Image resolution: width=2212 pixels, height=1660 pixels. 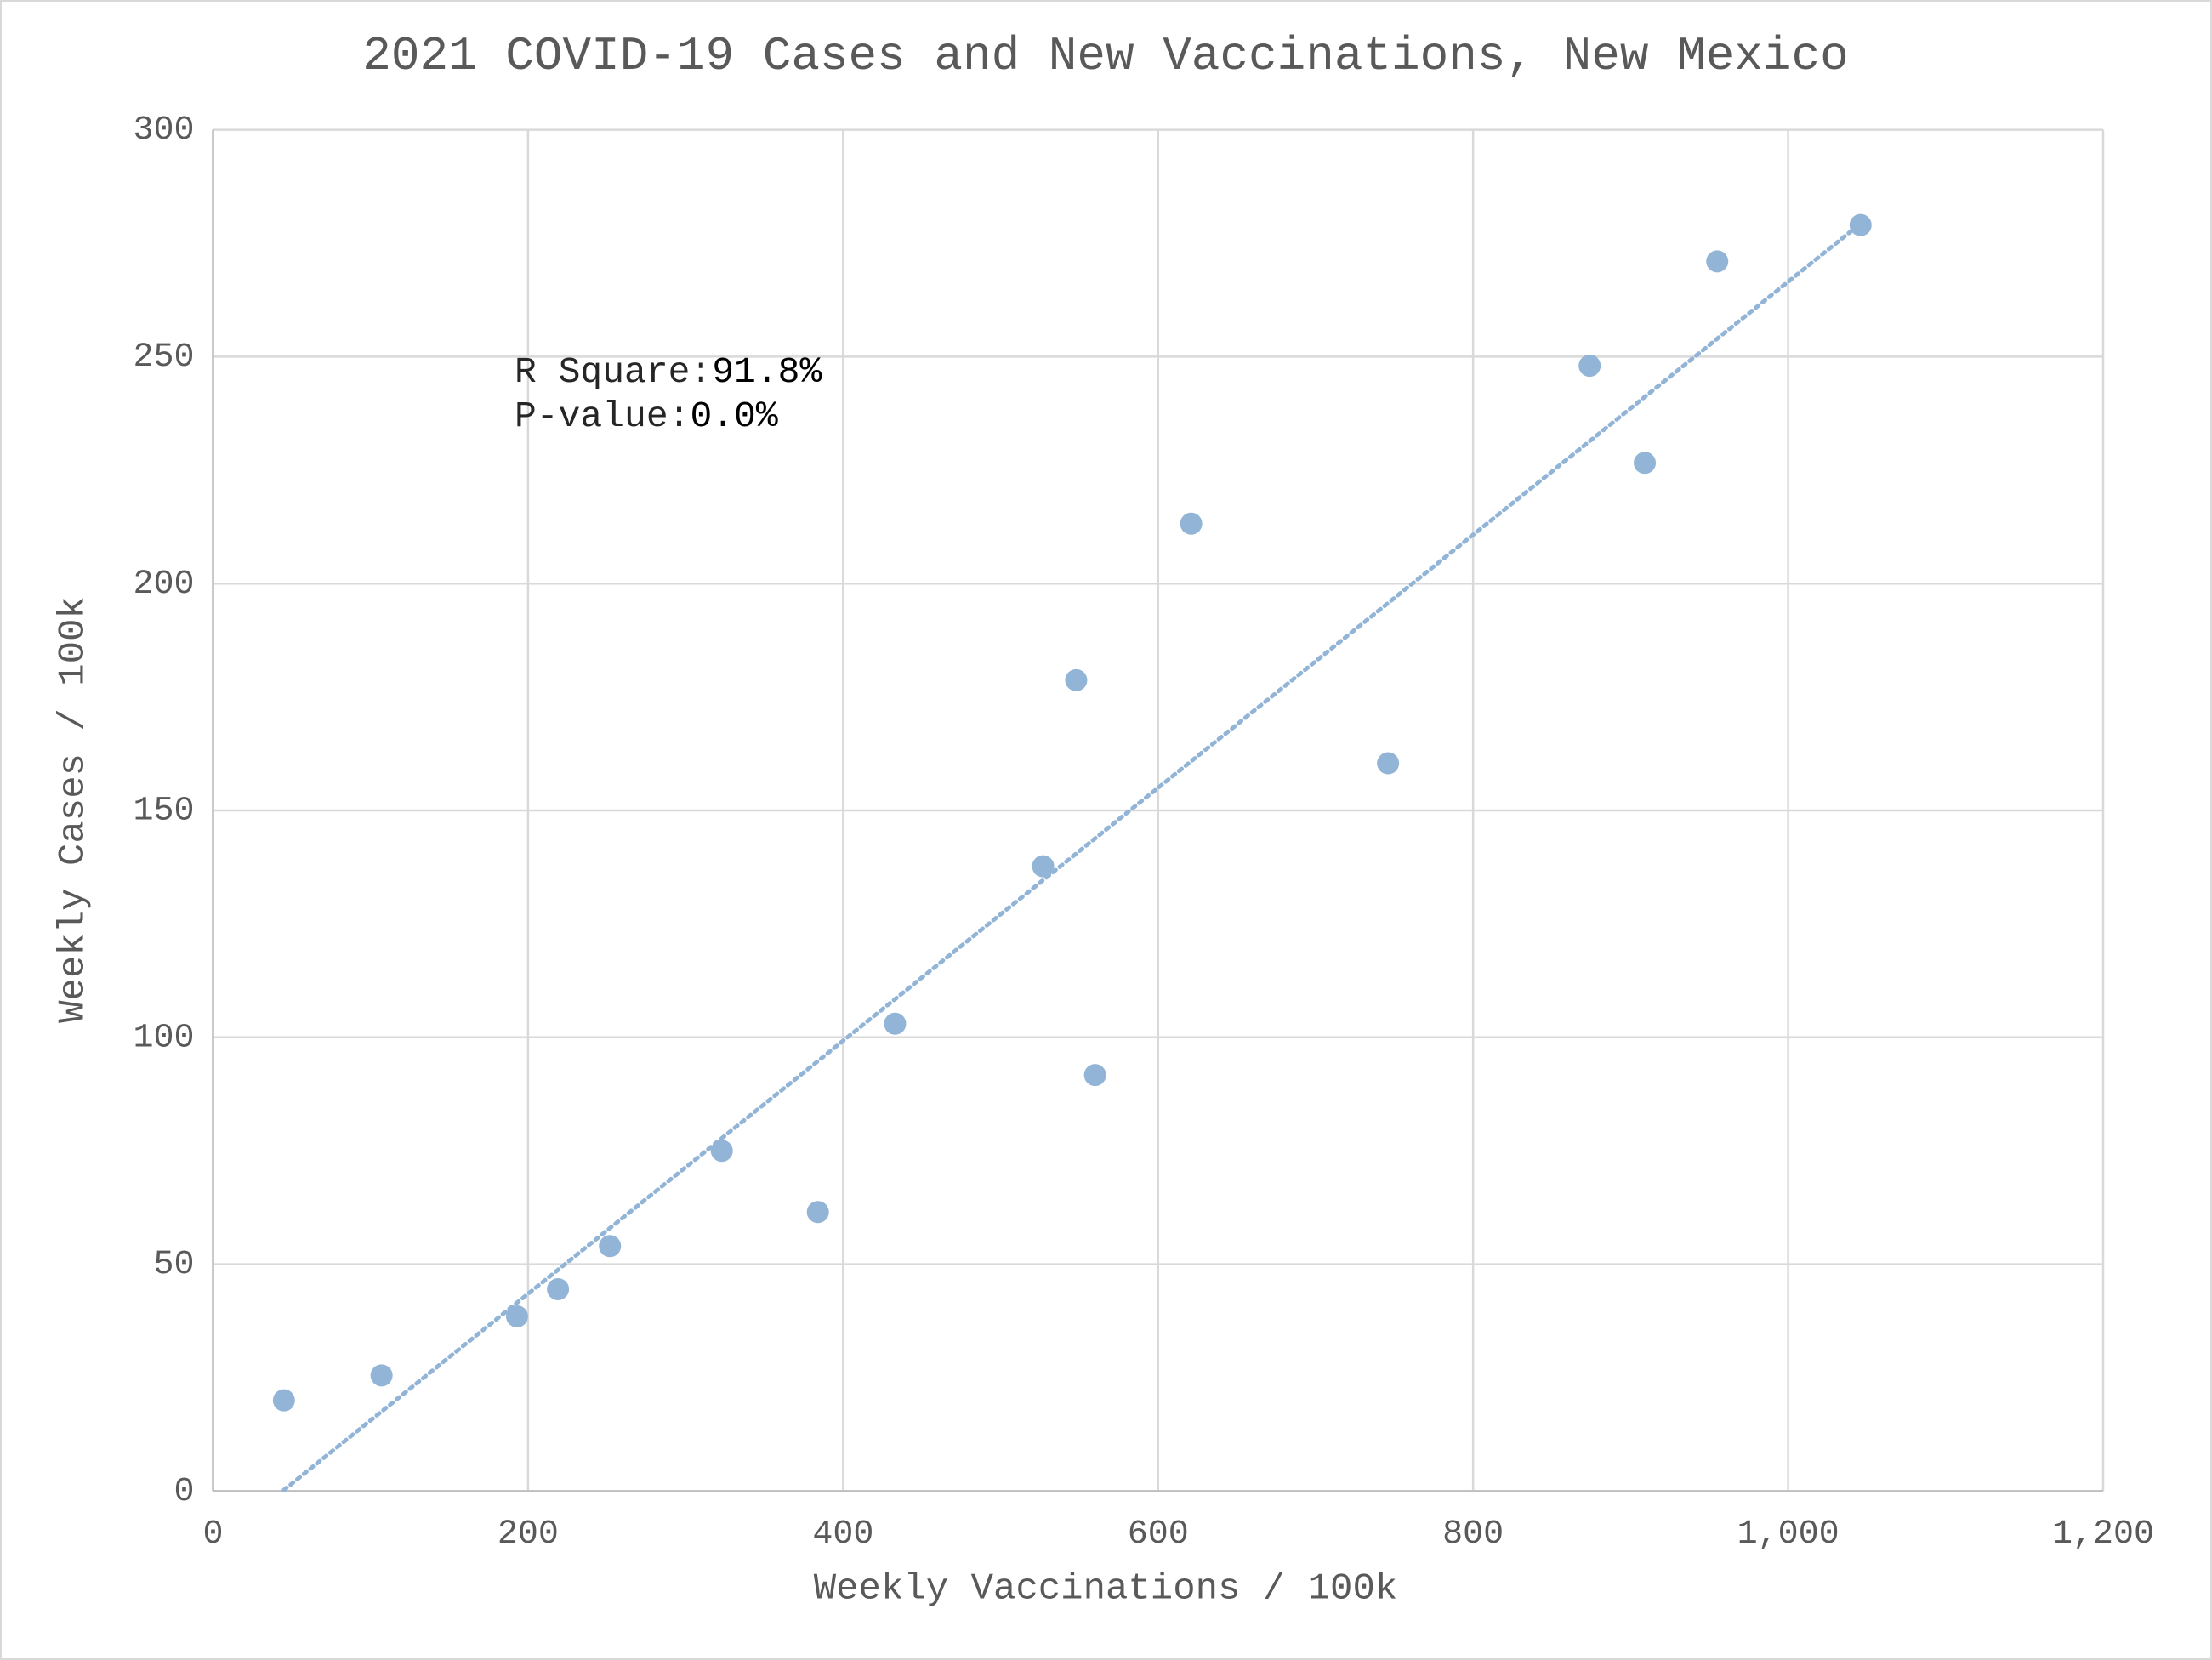 I want to click on y-tick-label: 200, so click(x=164, y=585).